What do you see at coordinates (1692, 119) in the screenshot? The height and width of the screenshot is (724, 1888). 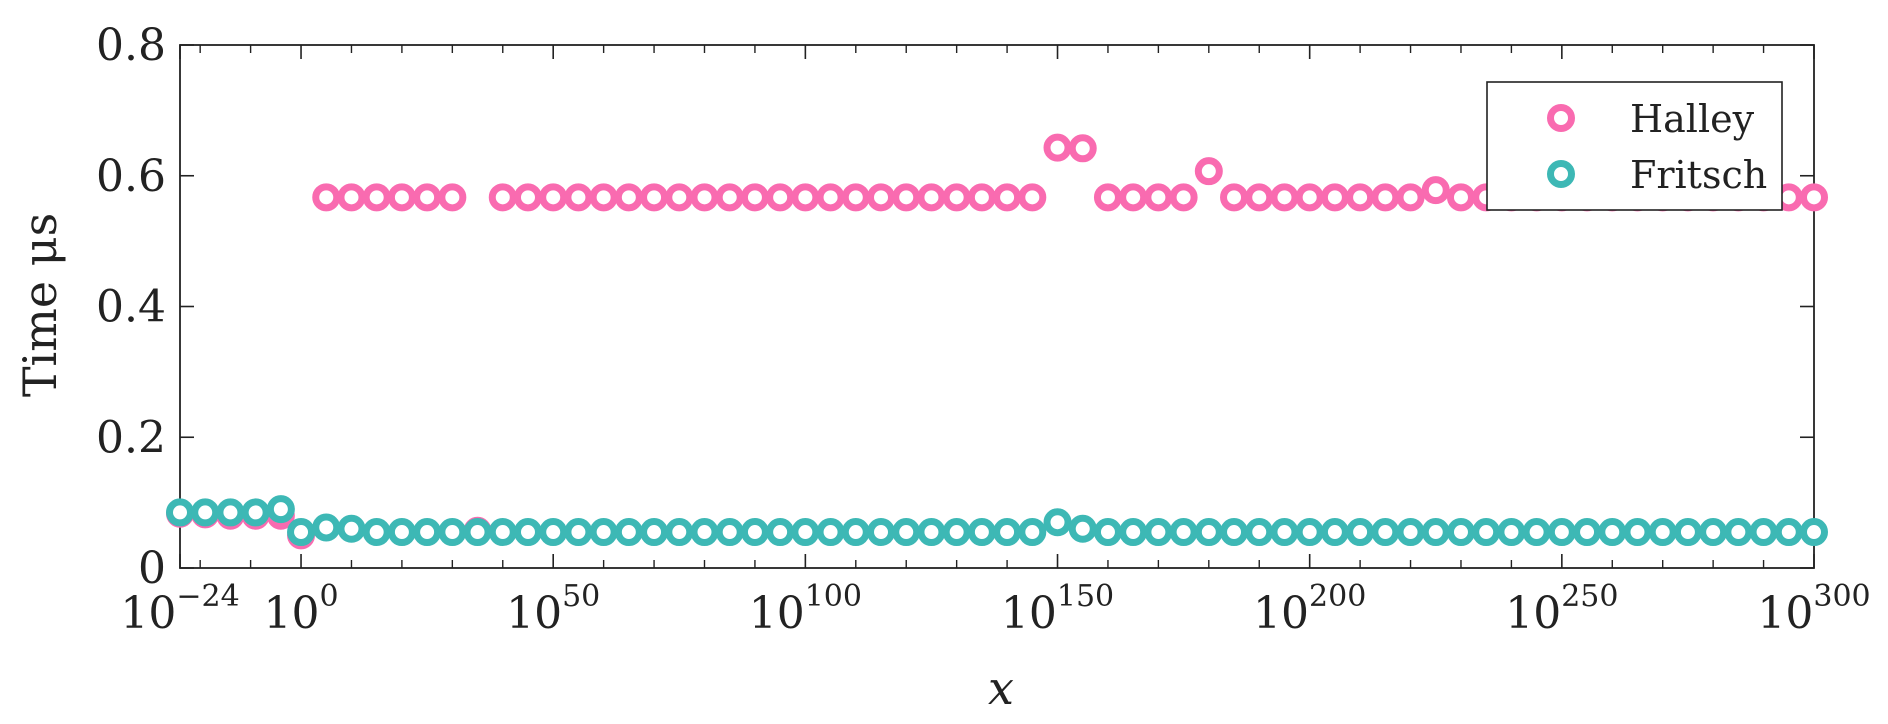 I see `legend-label-halley: Halley` at bounding box center [1692, 119].